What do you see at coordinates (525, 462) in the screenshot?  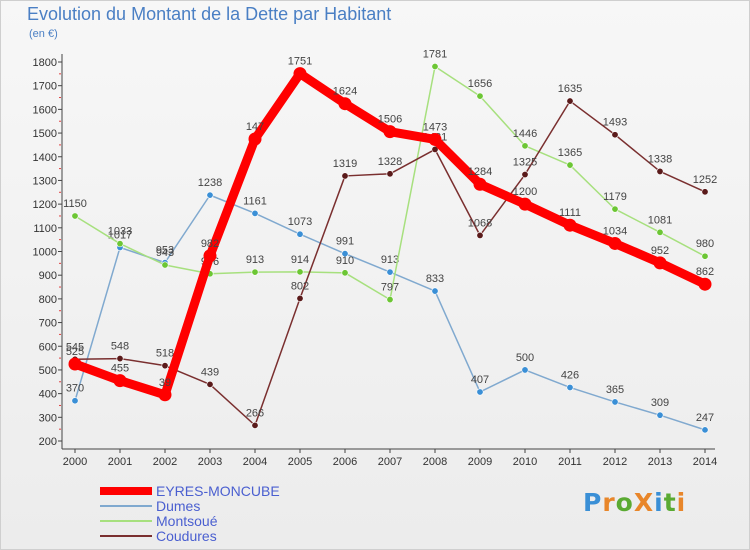 I see `x-tick-label: 2010` at bounding box center [525, 462].